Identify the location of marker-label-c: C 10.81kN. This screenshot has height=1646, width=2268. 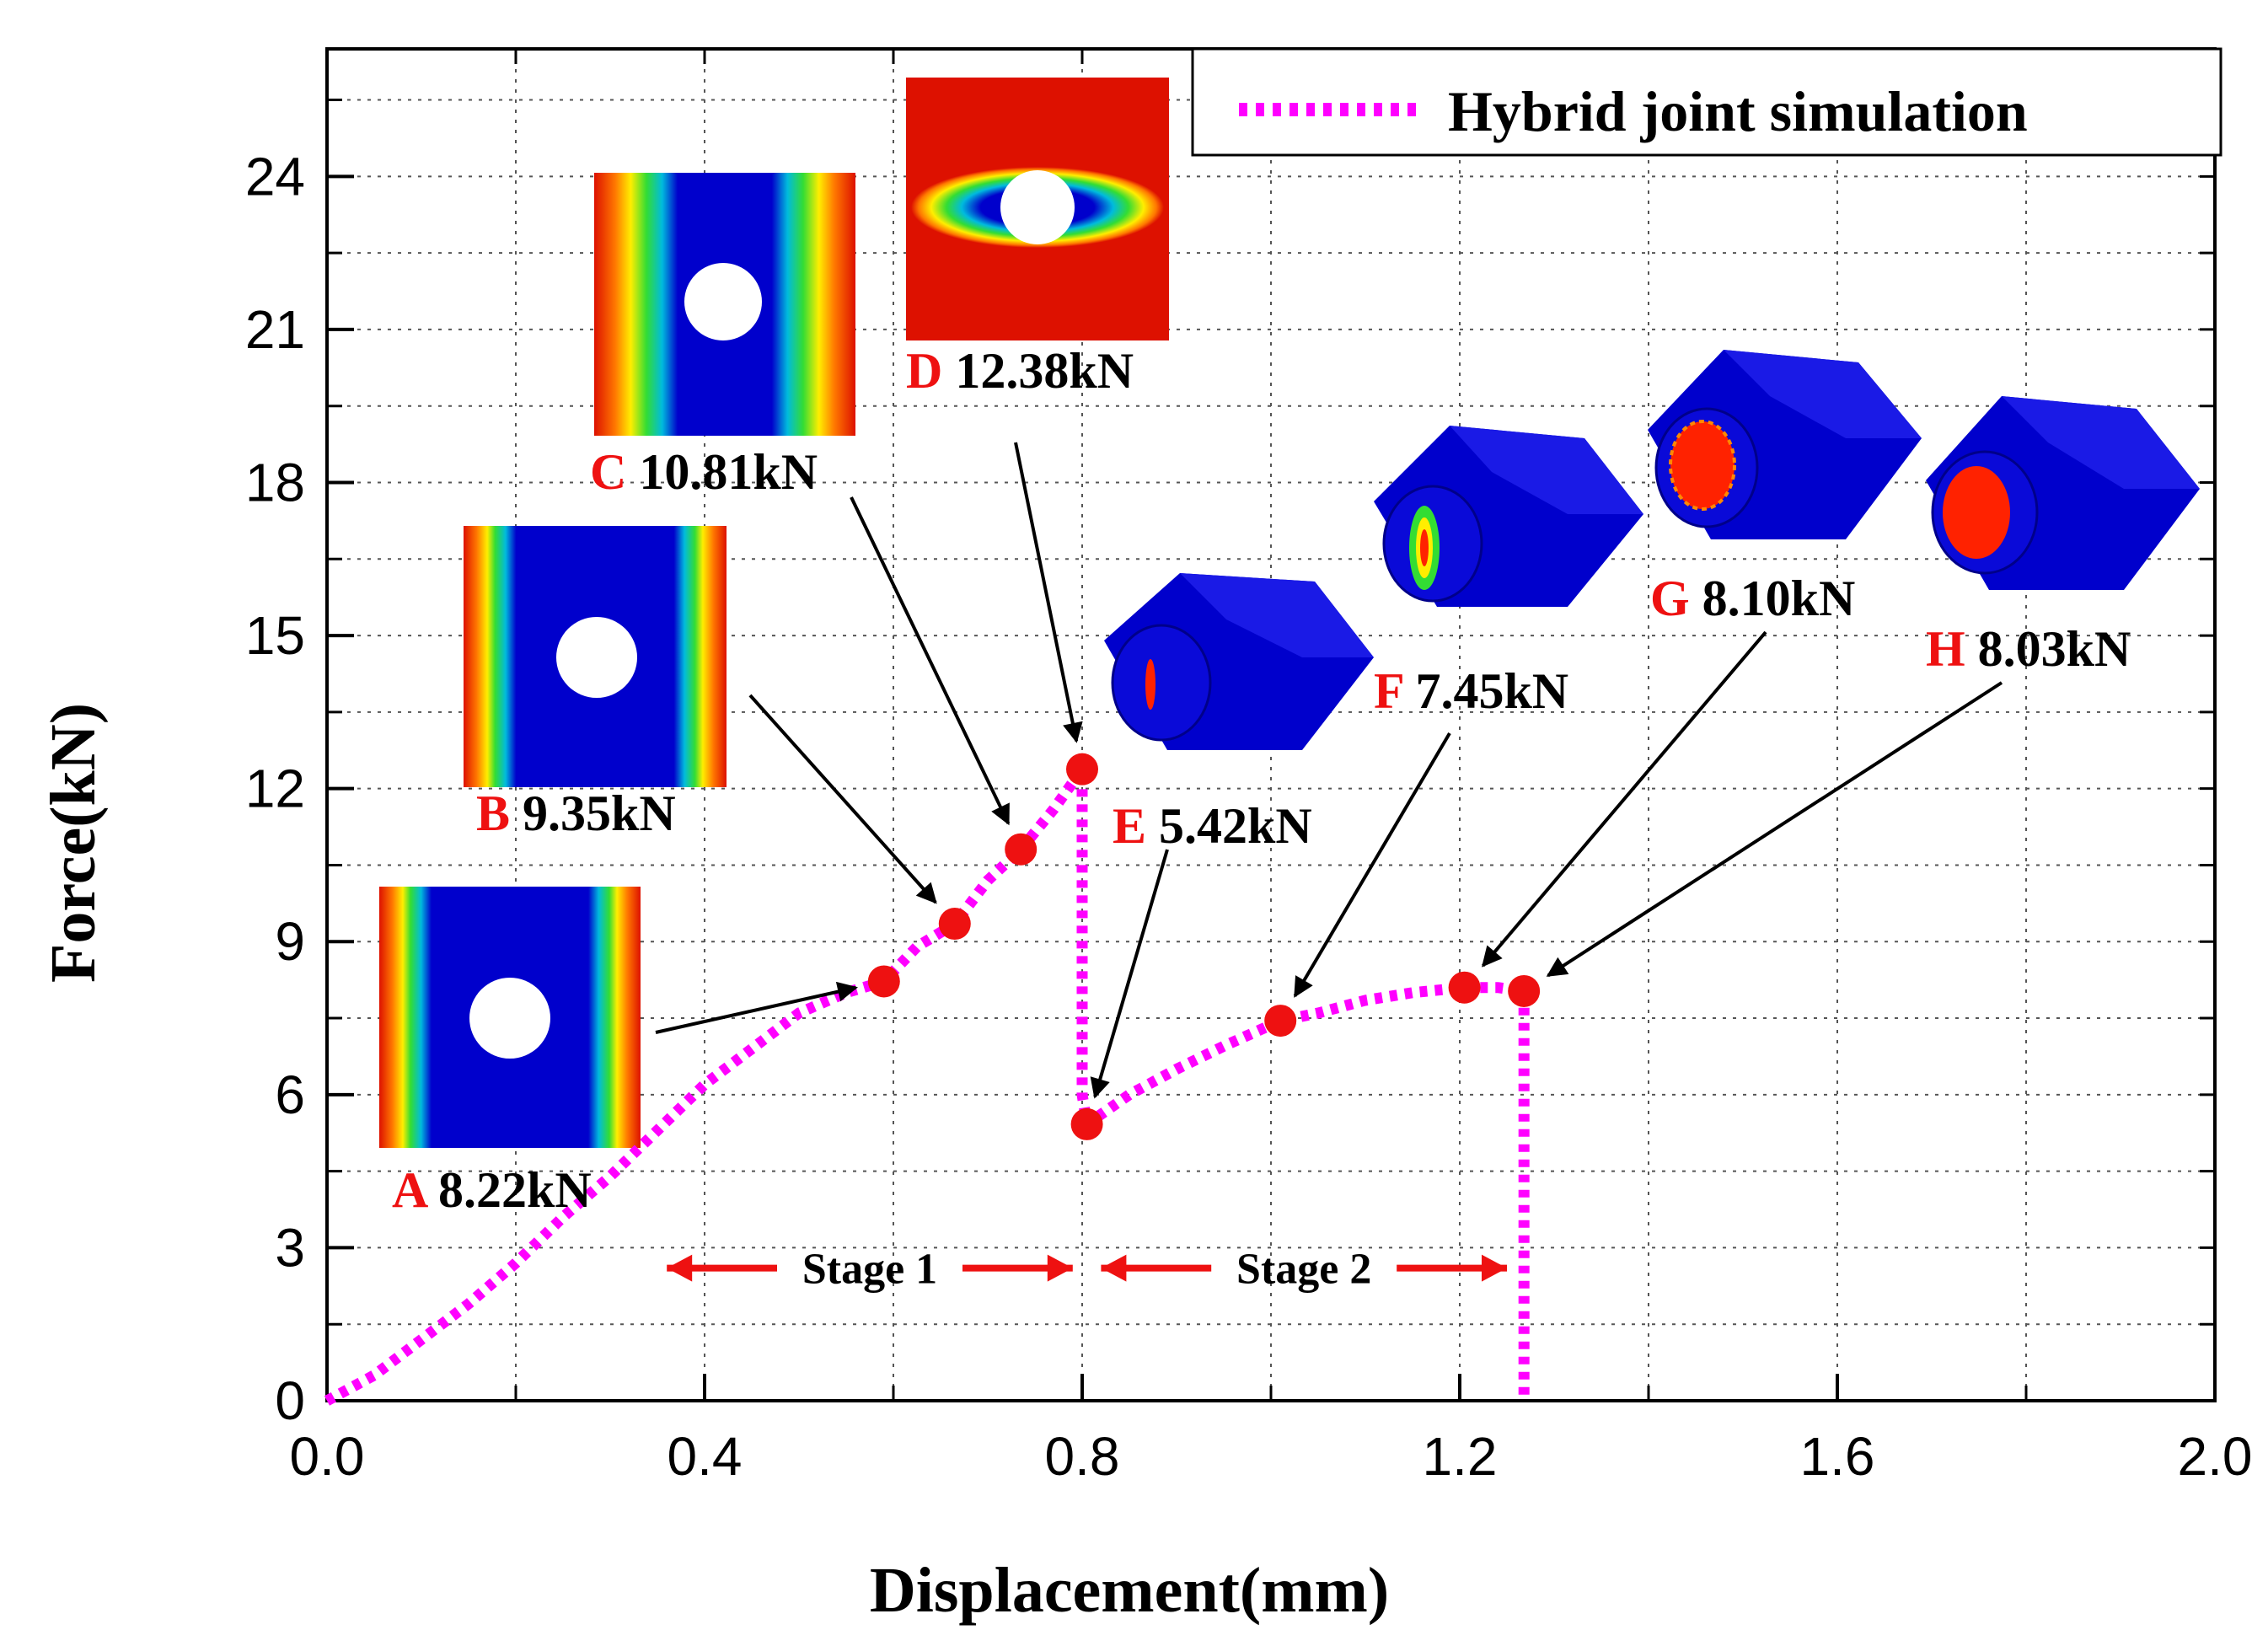
(704, 472).